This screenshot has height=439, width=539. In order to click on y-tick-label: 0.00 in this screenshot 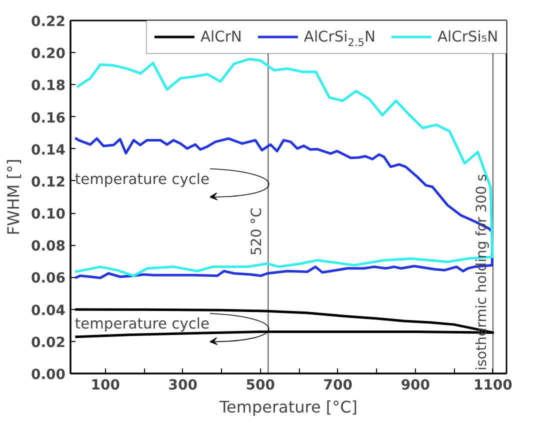, I will do `click(48, 375)`.